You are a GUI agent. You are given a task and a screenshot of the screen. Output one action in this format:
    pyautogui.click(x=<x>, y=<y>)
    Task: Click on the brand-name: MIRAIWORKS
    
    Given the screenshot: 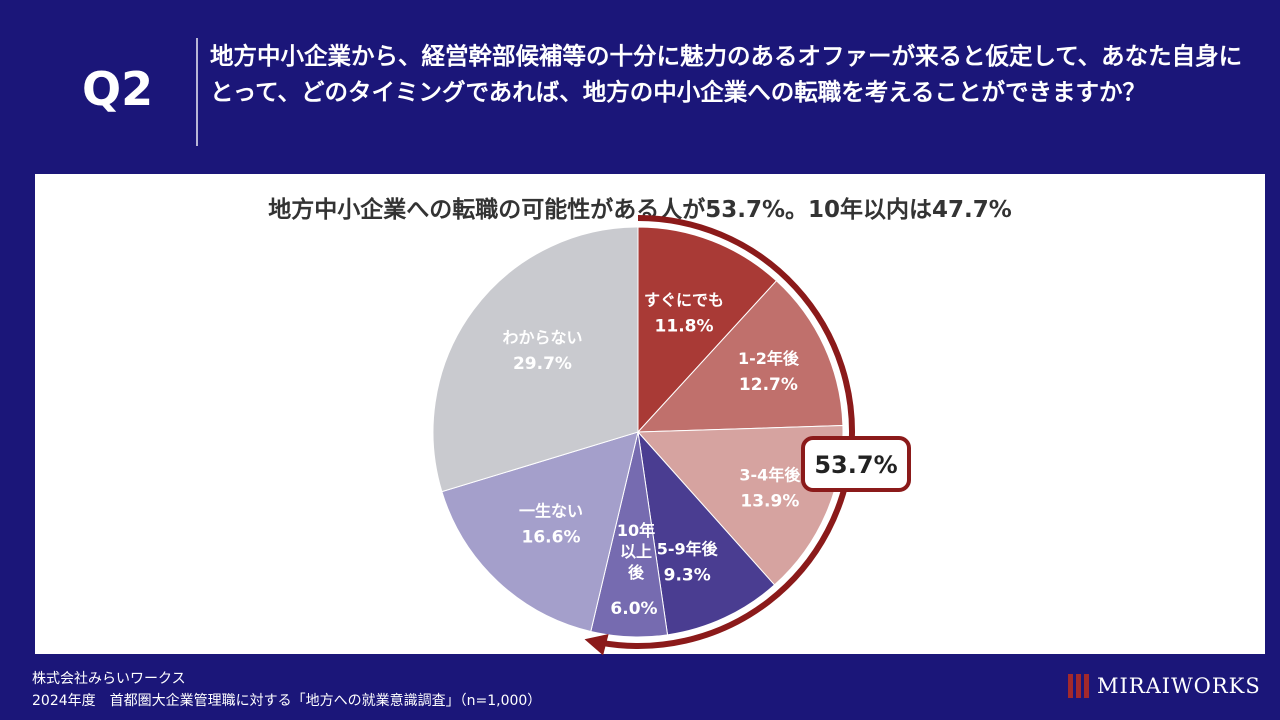 What is the action you would take?
    pyautogui.click(x=1179, y=686)
    